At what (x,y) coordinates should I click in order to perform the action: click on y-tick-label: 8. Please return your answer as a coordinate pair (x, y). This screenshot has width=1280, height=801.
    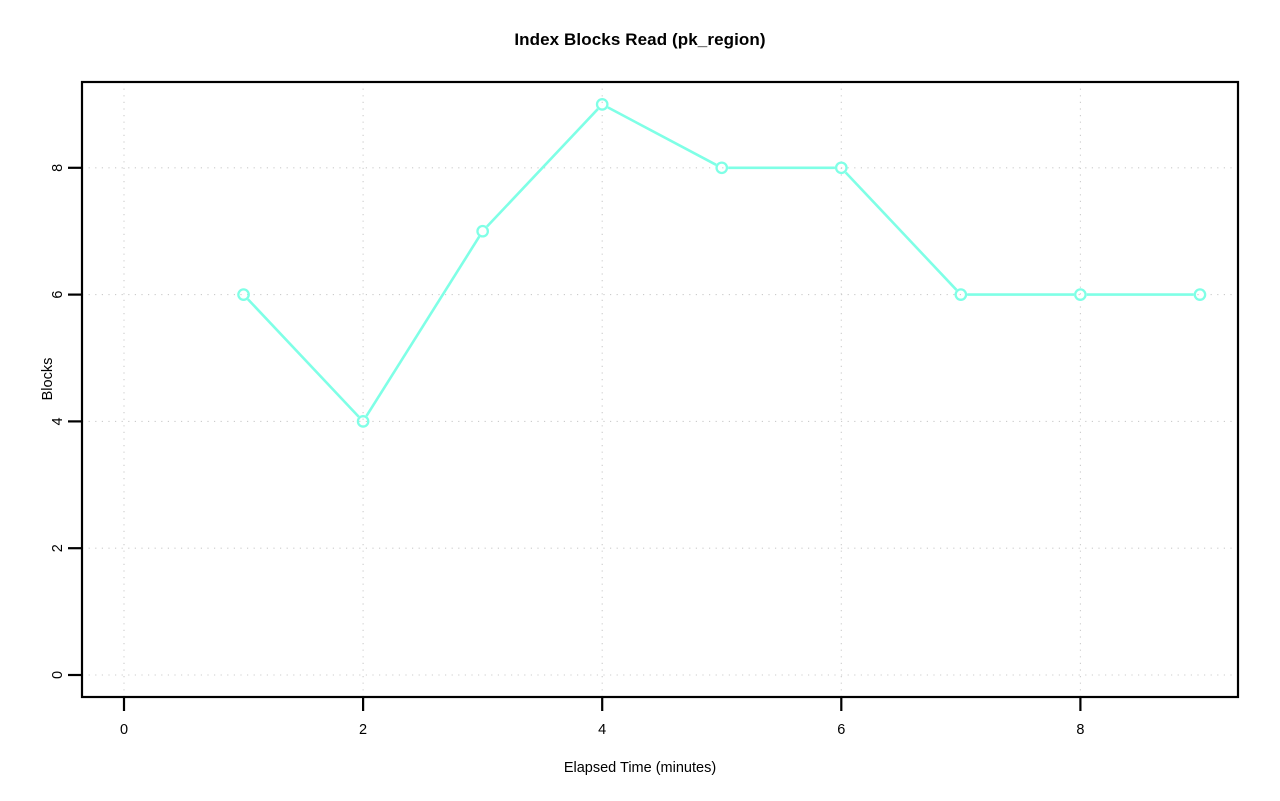
    Looking at the image, I should click on (58, 168).